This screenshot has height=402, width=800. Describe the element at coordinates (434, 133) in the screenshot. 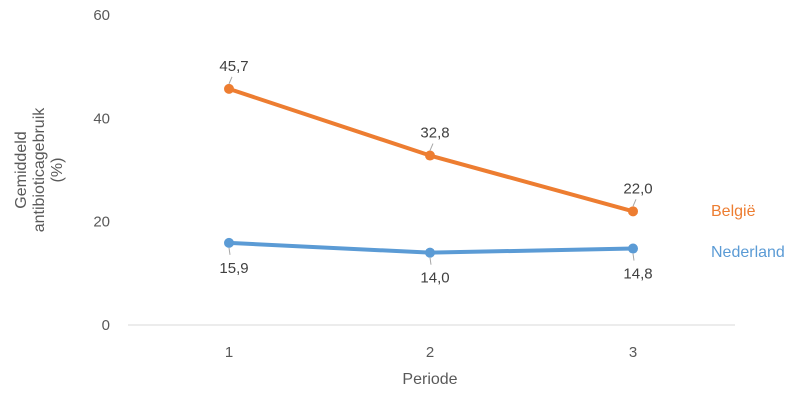

I see `data-label: 32,8` at that location.